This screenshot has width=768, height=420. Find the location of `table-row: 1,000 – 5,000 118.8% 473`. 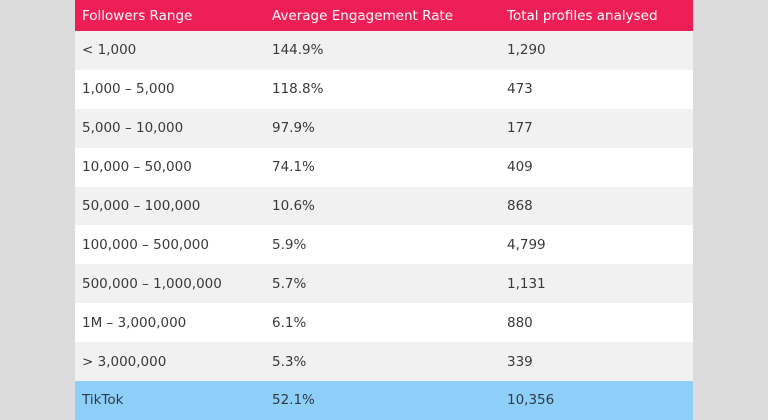

table-row: 1,000 – 5,000 118.8% 473 is located at coordinates (384, 89).